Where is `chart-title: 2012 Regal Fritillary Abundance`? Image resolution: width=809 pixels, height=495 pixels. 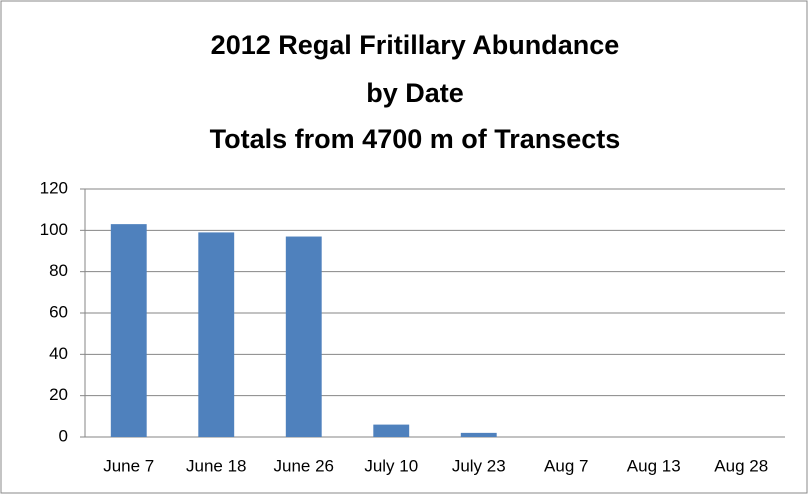 chart-title: 2012 Regal Fritillary Abundance is located at coordinates (415, 45).